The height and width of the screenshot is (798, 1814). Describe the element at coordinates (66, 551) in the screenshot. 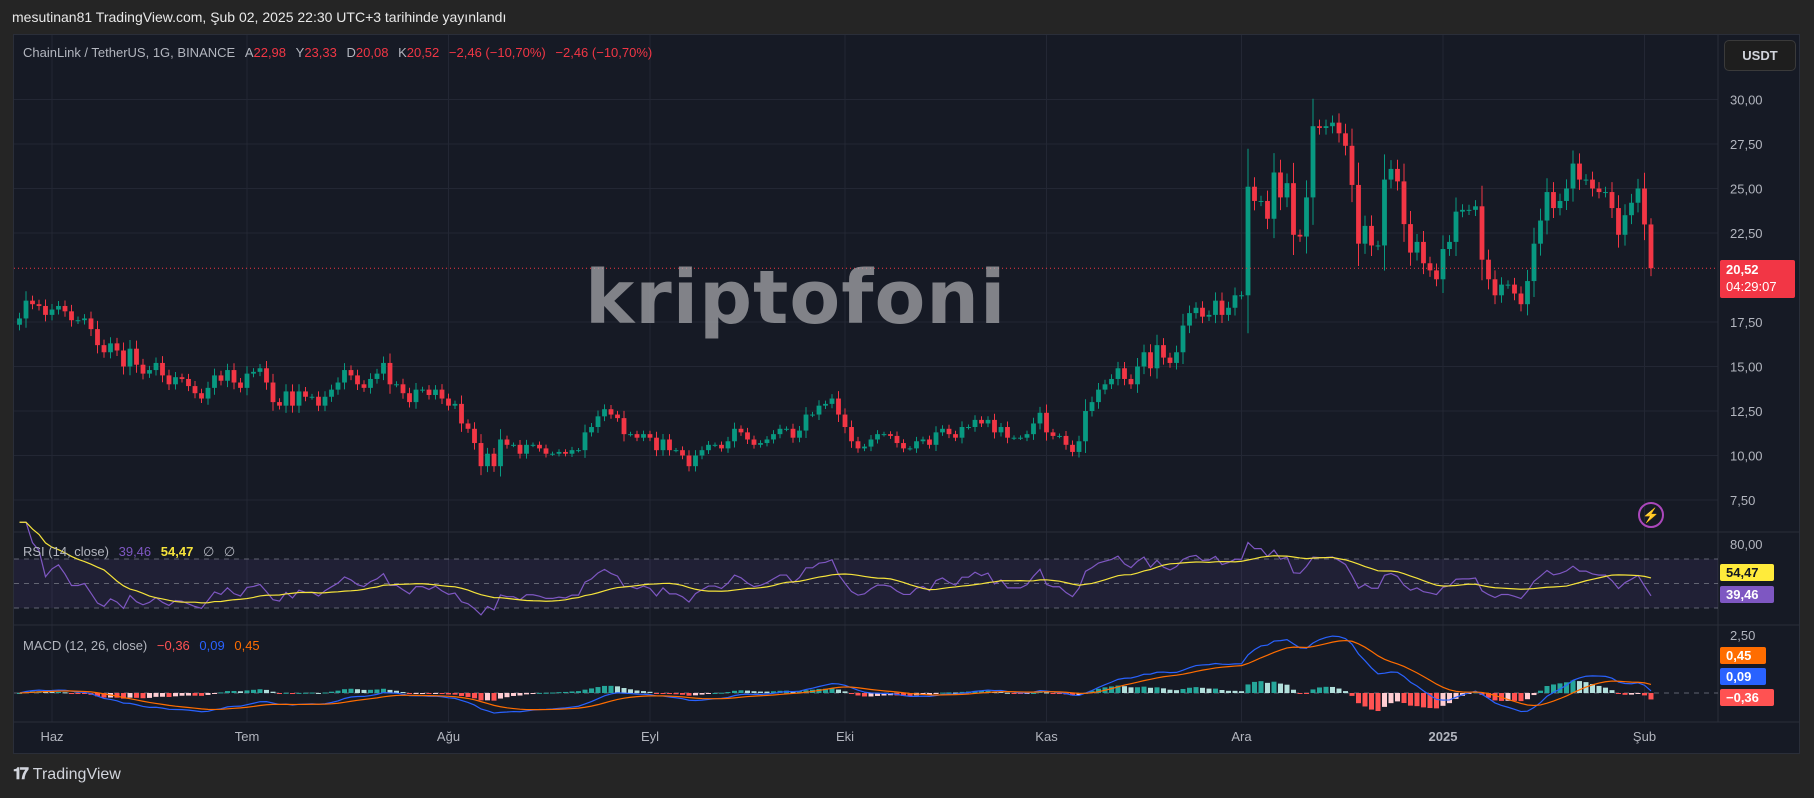

I see `rsi-title: RSI (14, close)` at that location.